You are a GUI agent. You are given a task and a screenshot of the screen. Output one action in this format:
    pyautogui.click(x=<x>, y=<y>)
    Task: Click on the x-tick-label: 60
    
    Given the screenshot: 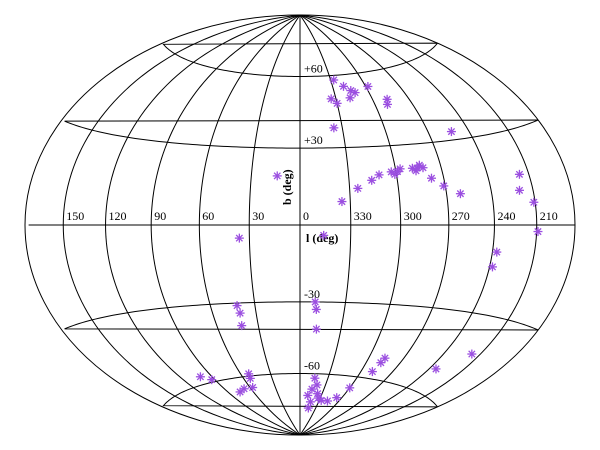 What is the action you would take?
    pyautogui.click(x=208, y=216)
    